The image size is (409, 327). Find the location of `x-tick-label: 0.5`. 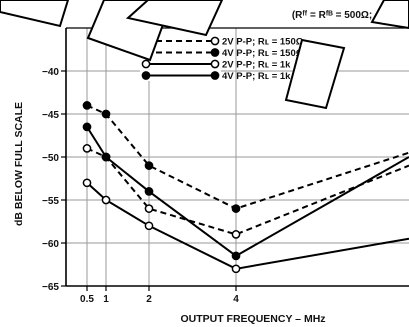

x-tick-label: 0.5 is located at coordinates (87, 299).